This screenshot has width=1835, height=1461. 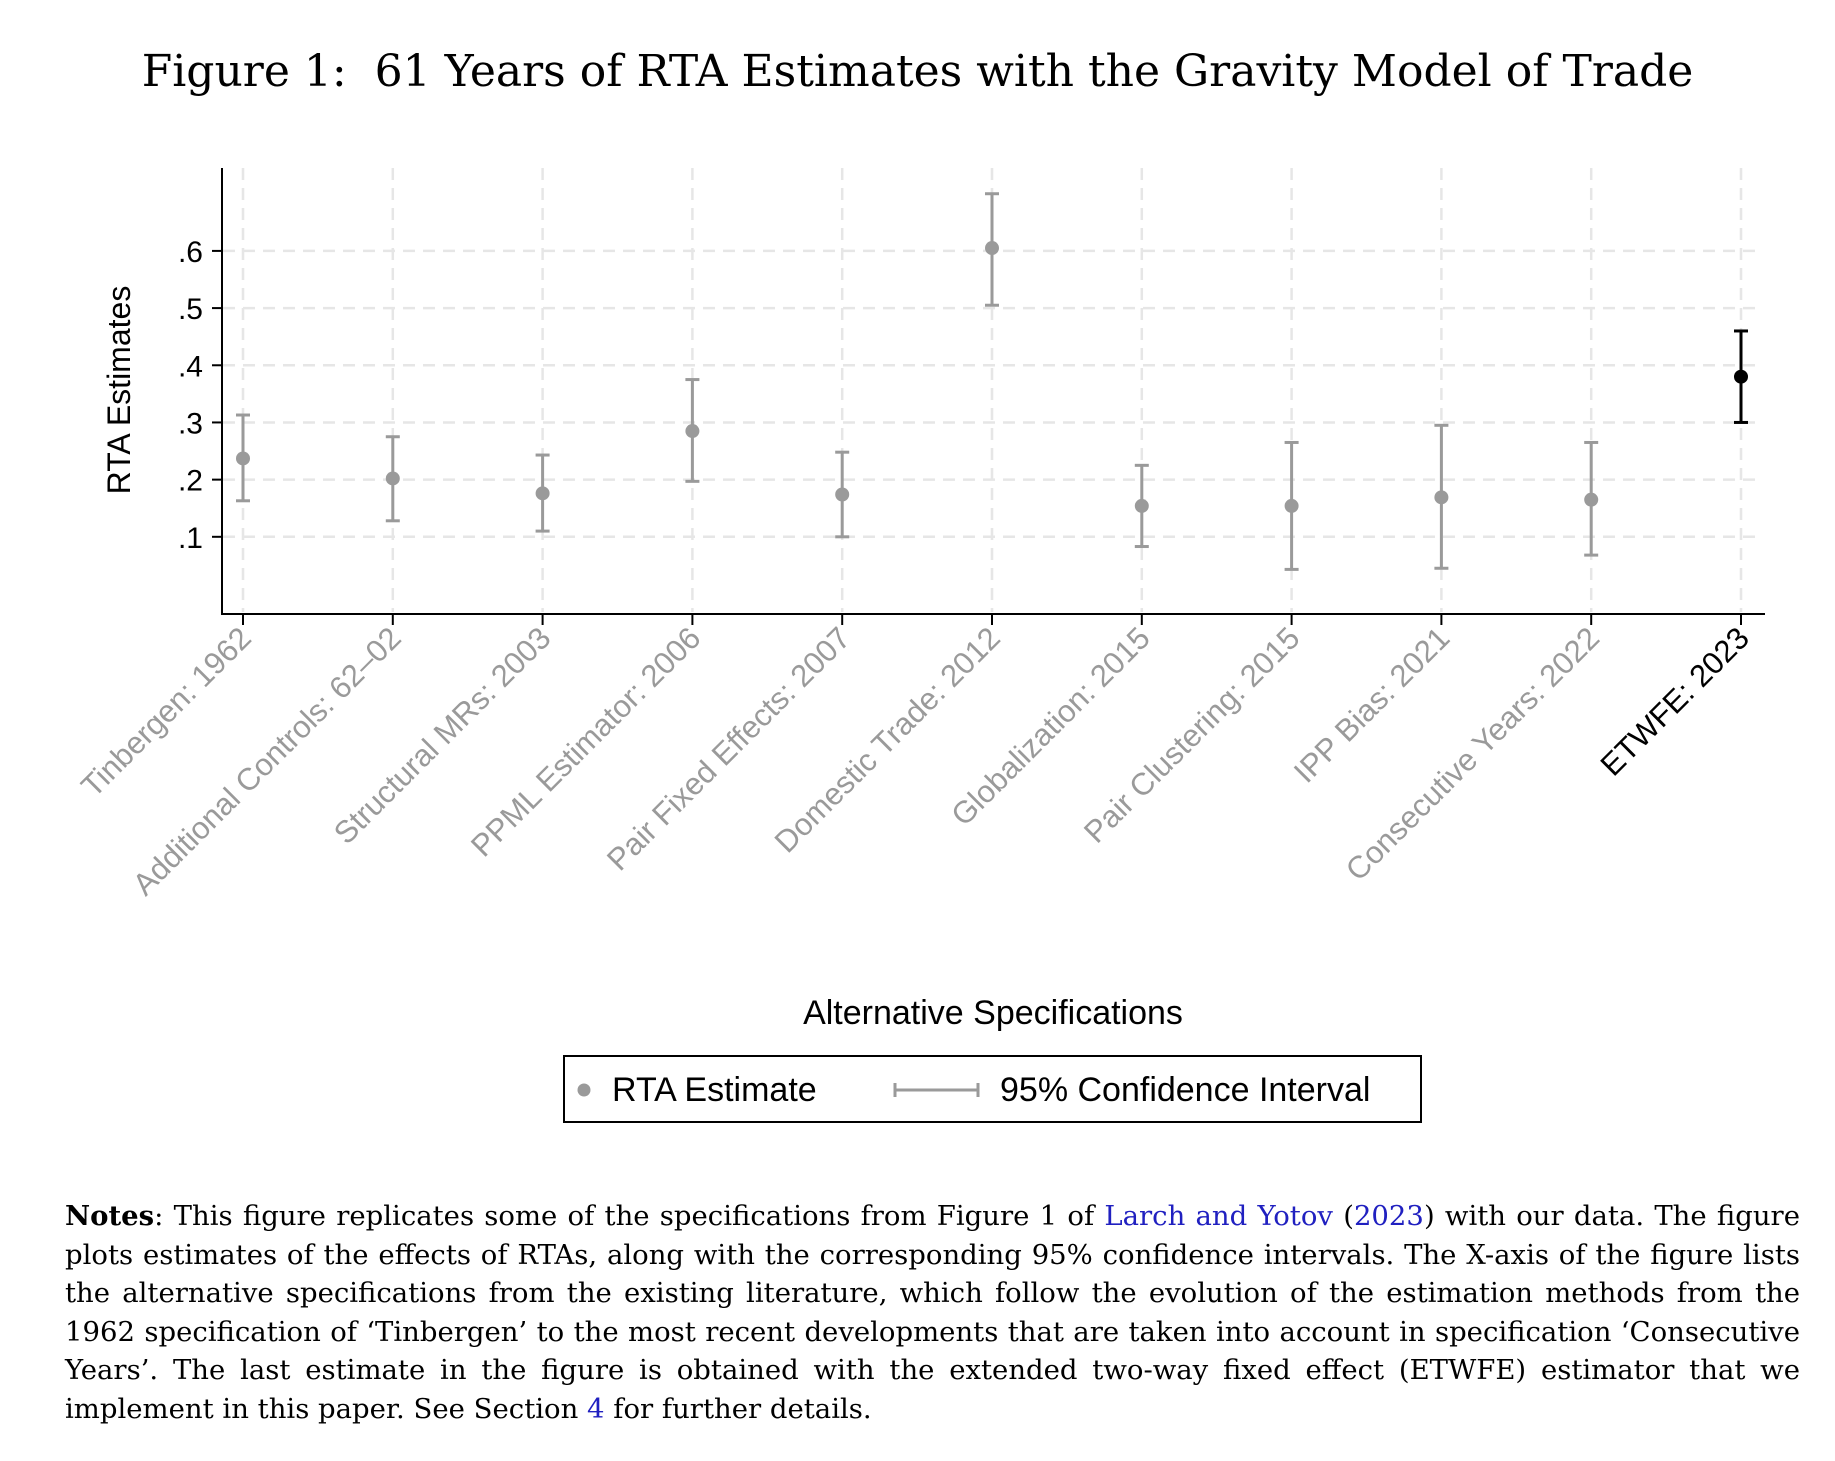 I want to click on x-tick-label: ETWFE: 2023, so click(x=1675, y=701).